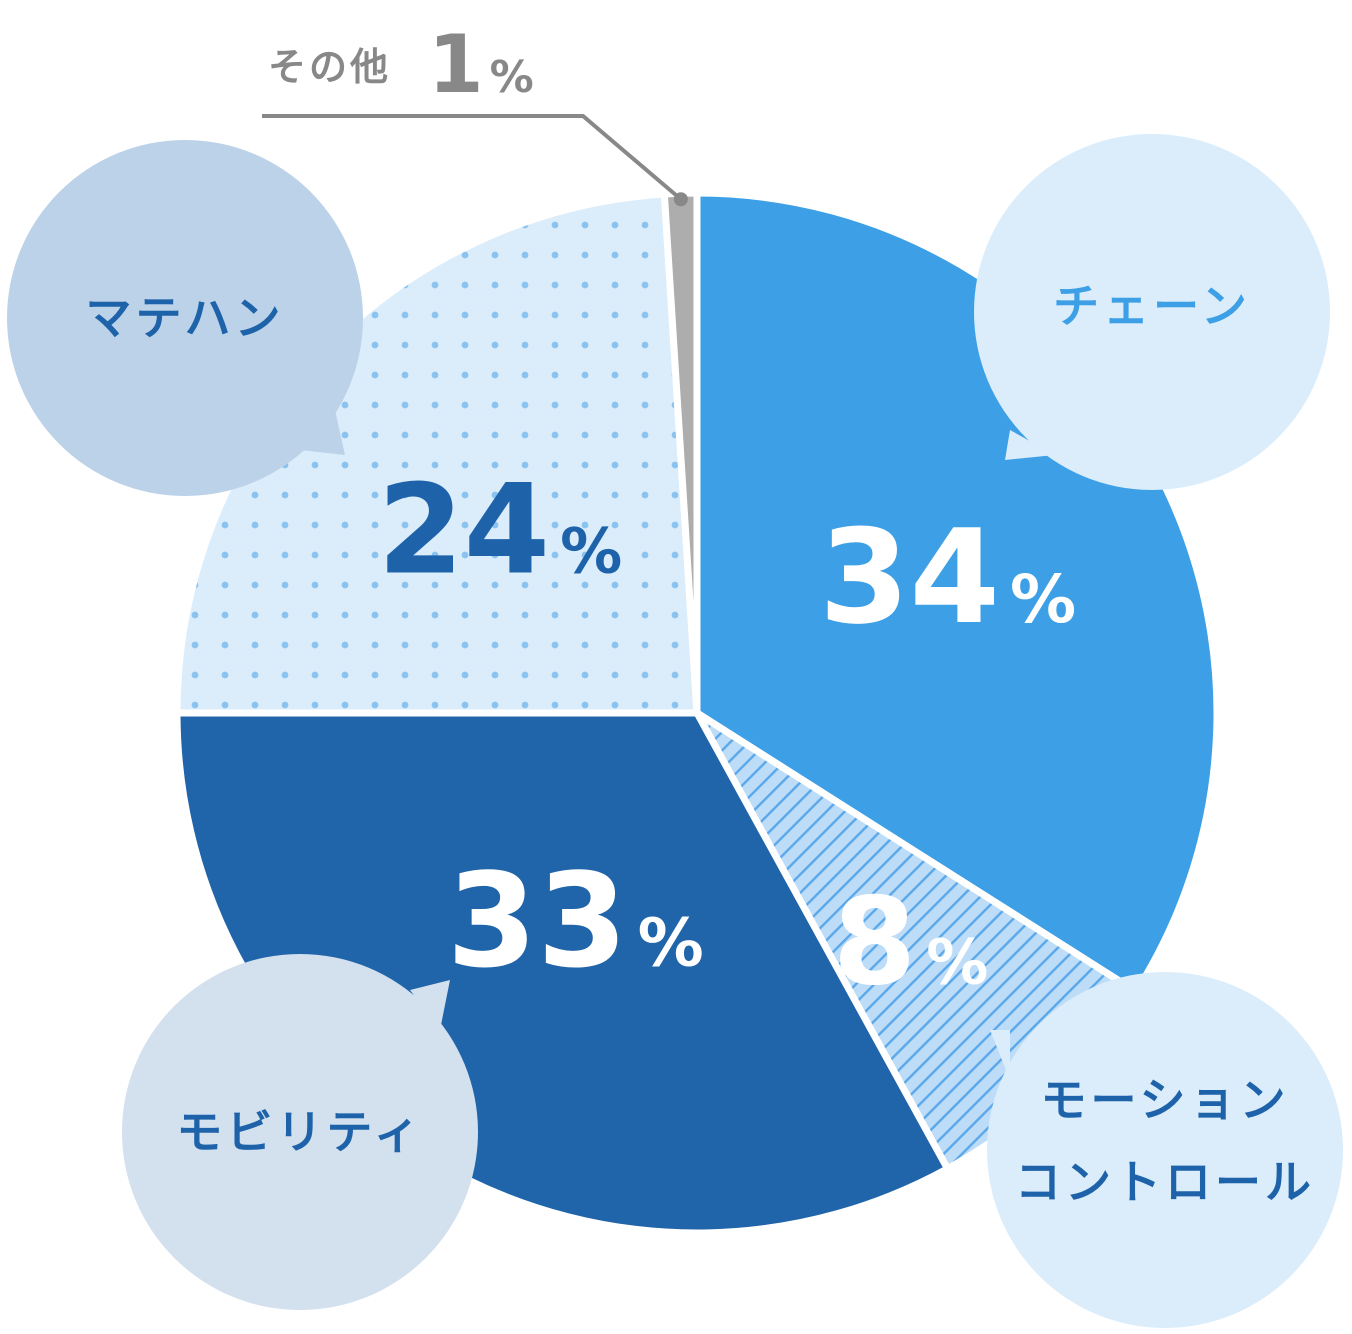 The height and width of the screenshot is (1334, 1352). What do you see at coordinates (481, 64) in the screenshot?
I see `others-percent-label: 1%` at bounding box center [481, 64].